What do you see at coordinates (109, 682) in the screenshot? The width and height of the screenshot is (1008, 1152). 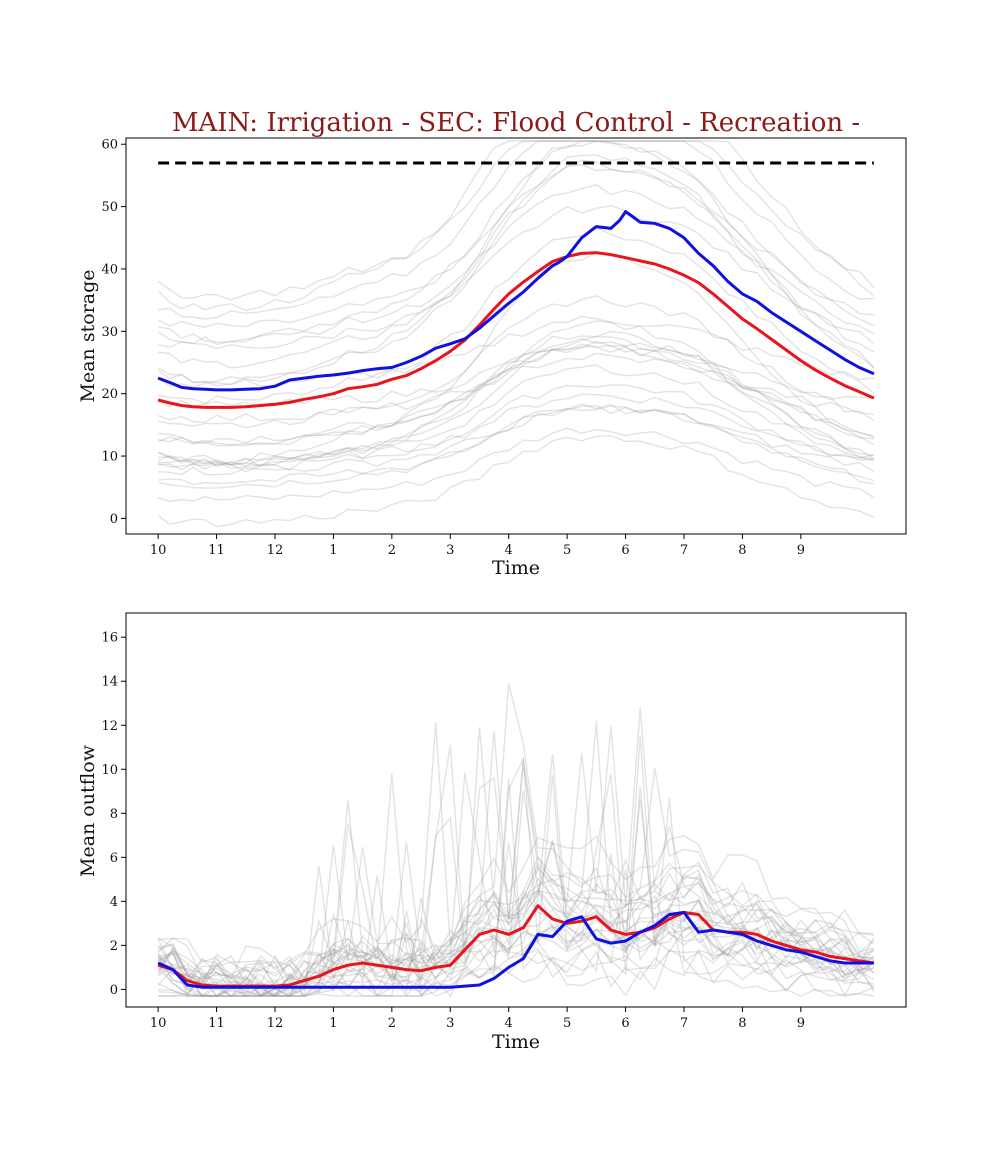 I see `y-tick-label: 14` at bounding box center [109, 682].